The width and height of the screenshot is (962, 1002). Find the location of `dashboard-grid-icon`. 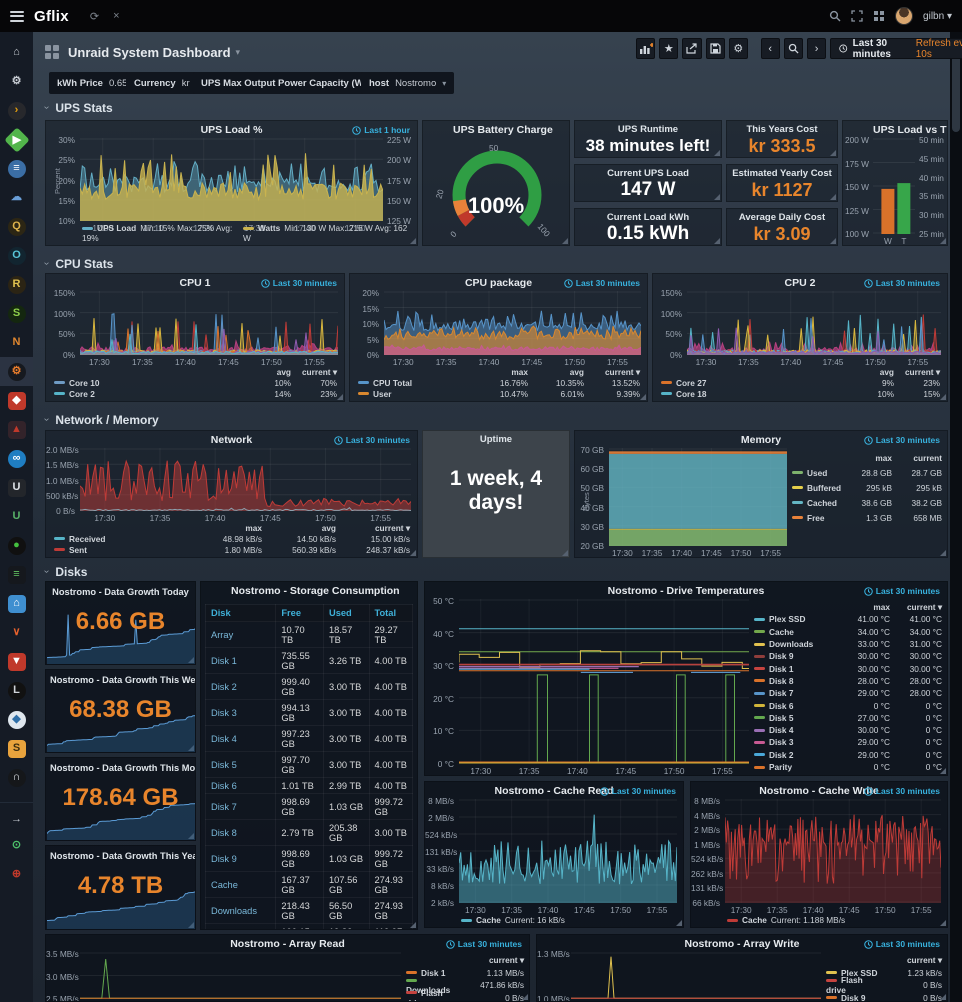

dashboard-grid-icon is located at coordinates (52, 52).